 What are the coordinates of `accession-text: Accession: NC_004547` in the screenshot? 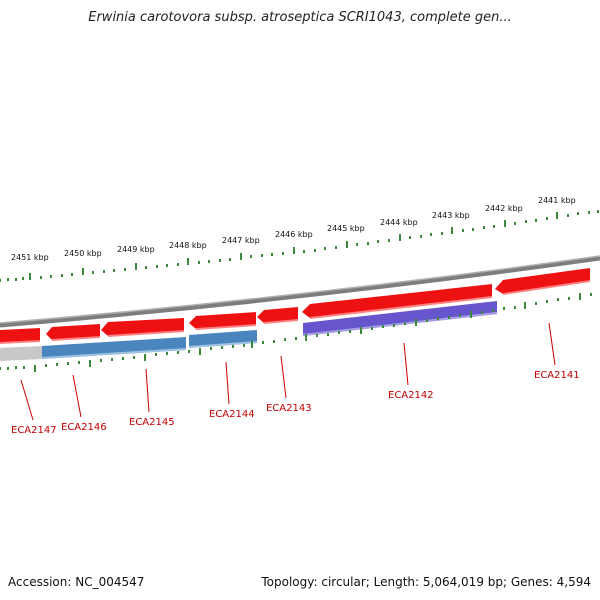 It's located at (76, 582).